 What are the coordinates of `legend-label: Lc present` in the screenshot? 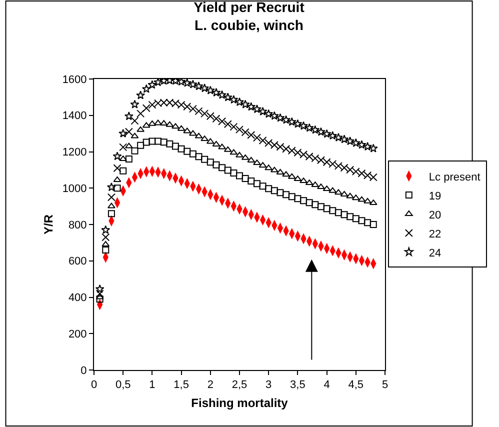 It's located at (454, 177).